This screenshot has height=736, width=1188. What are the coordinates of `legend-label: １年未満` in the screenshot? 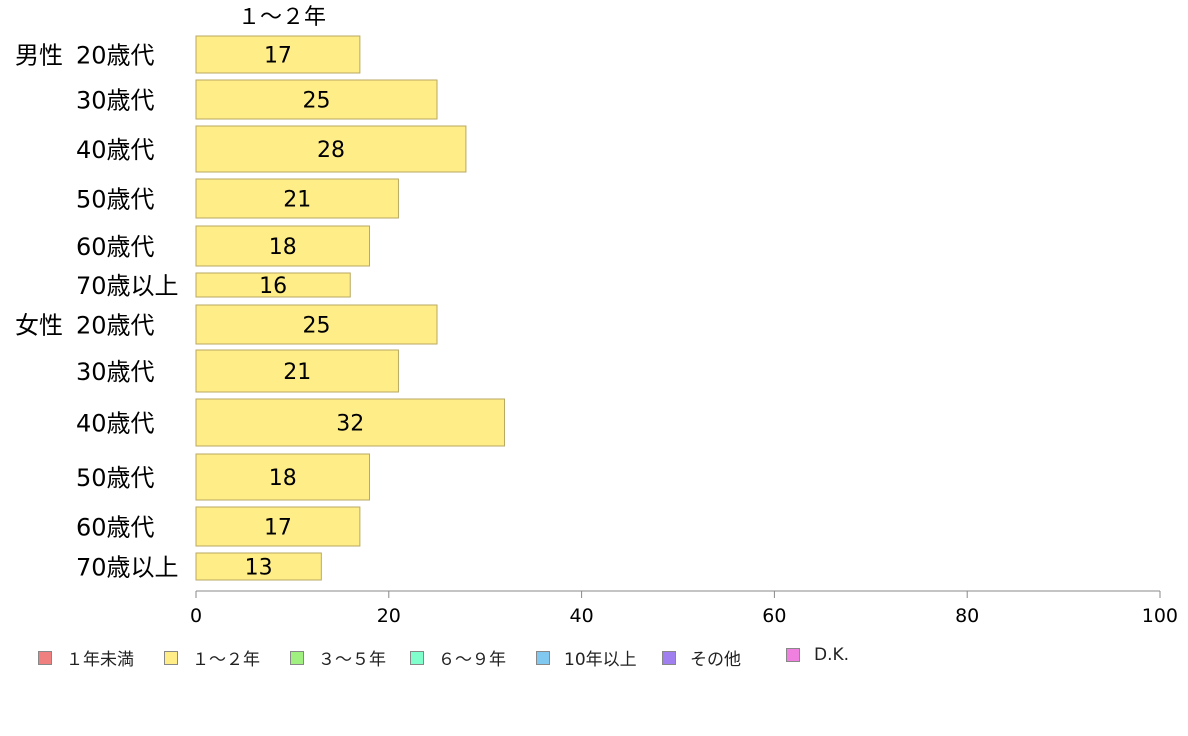 It's located at (100, 660).